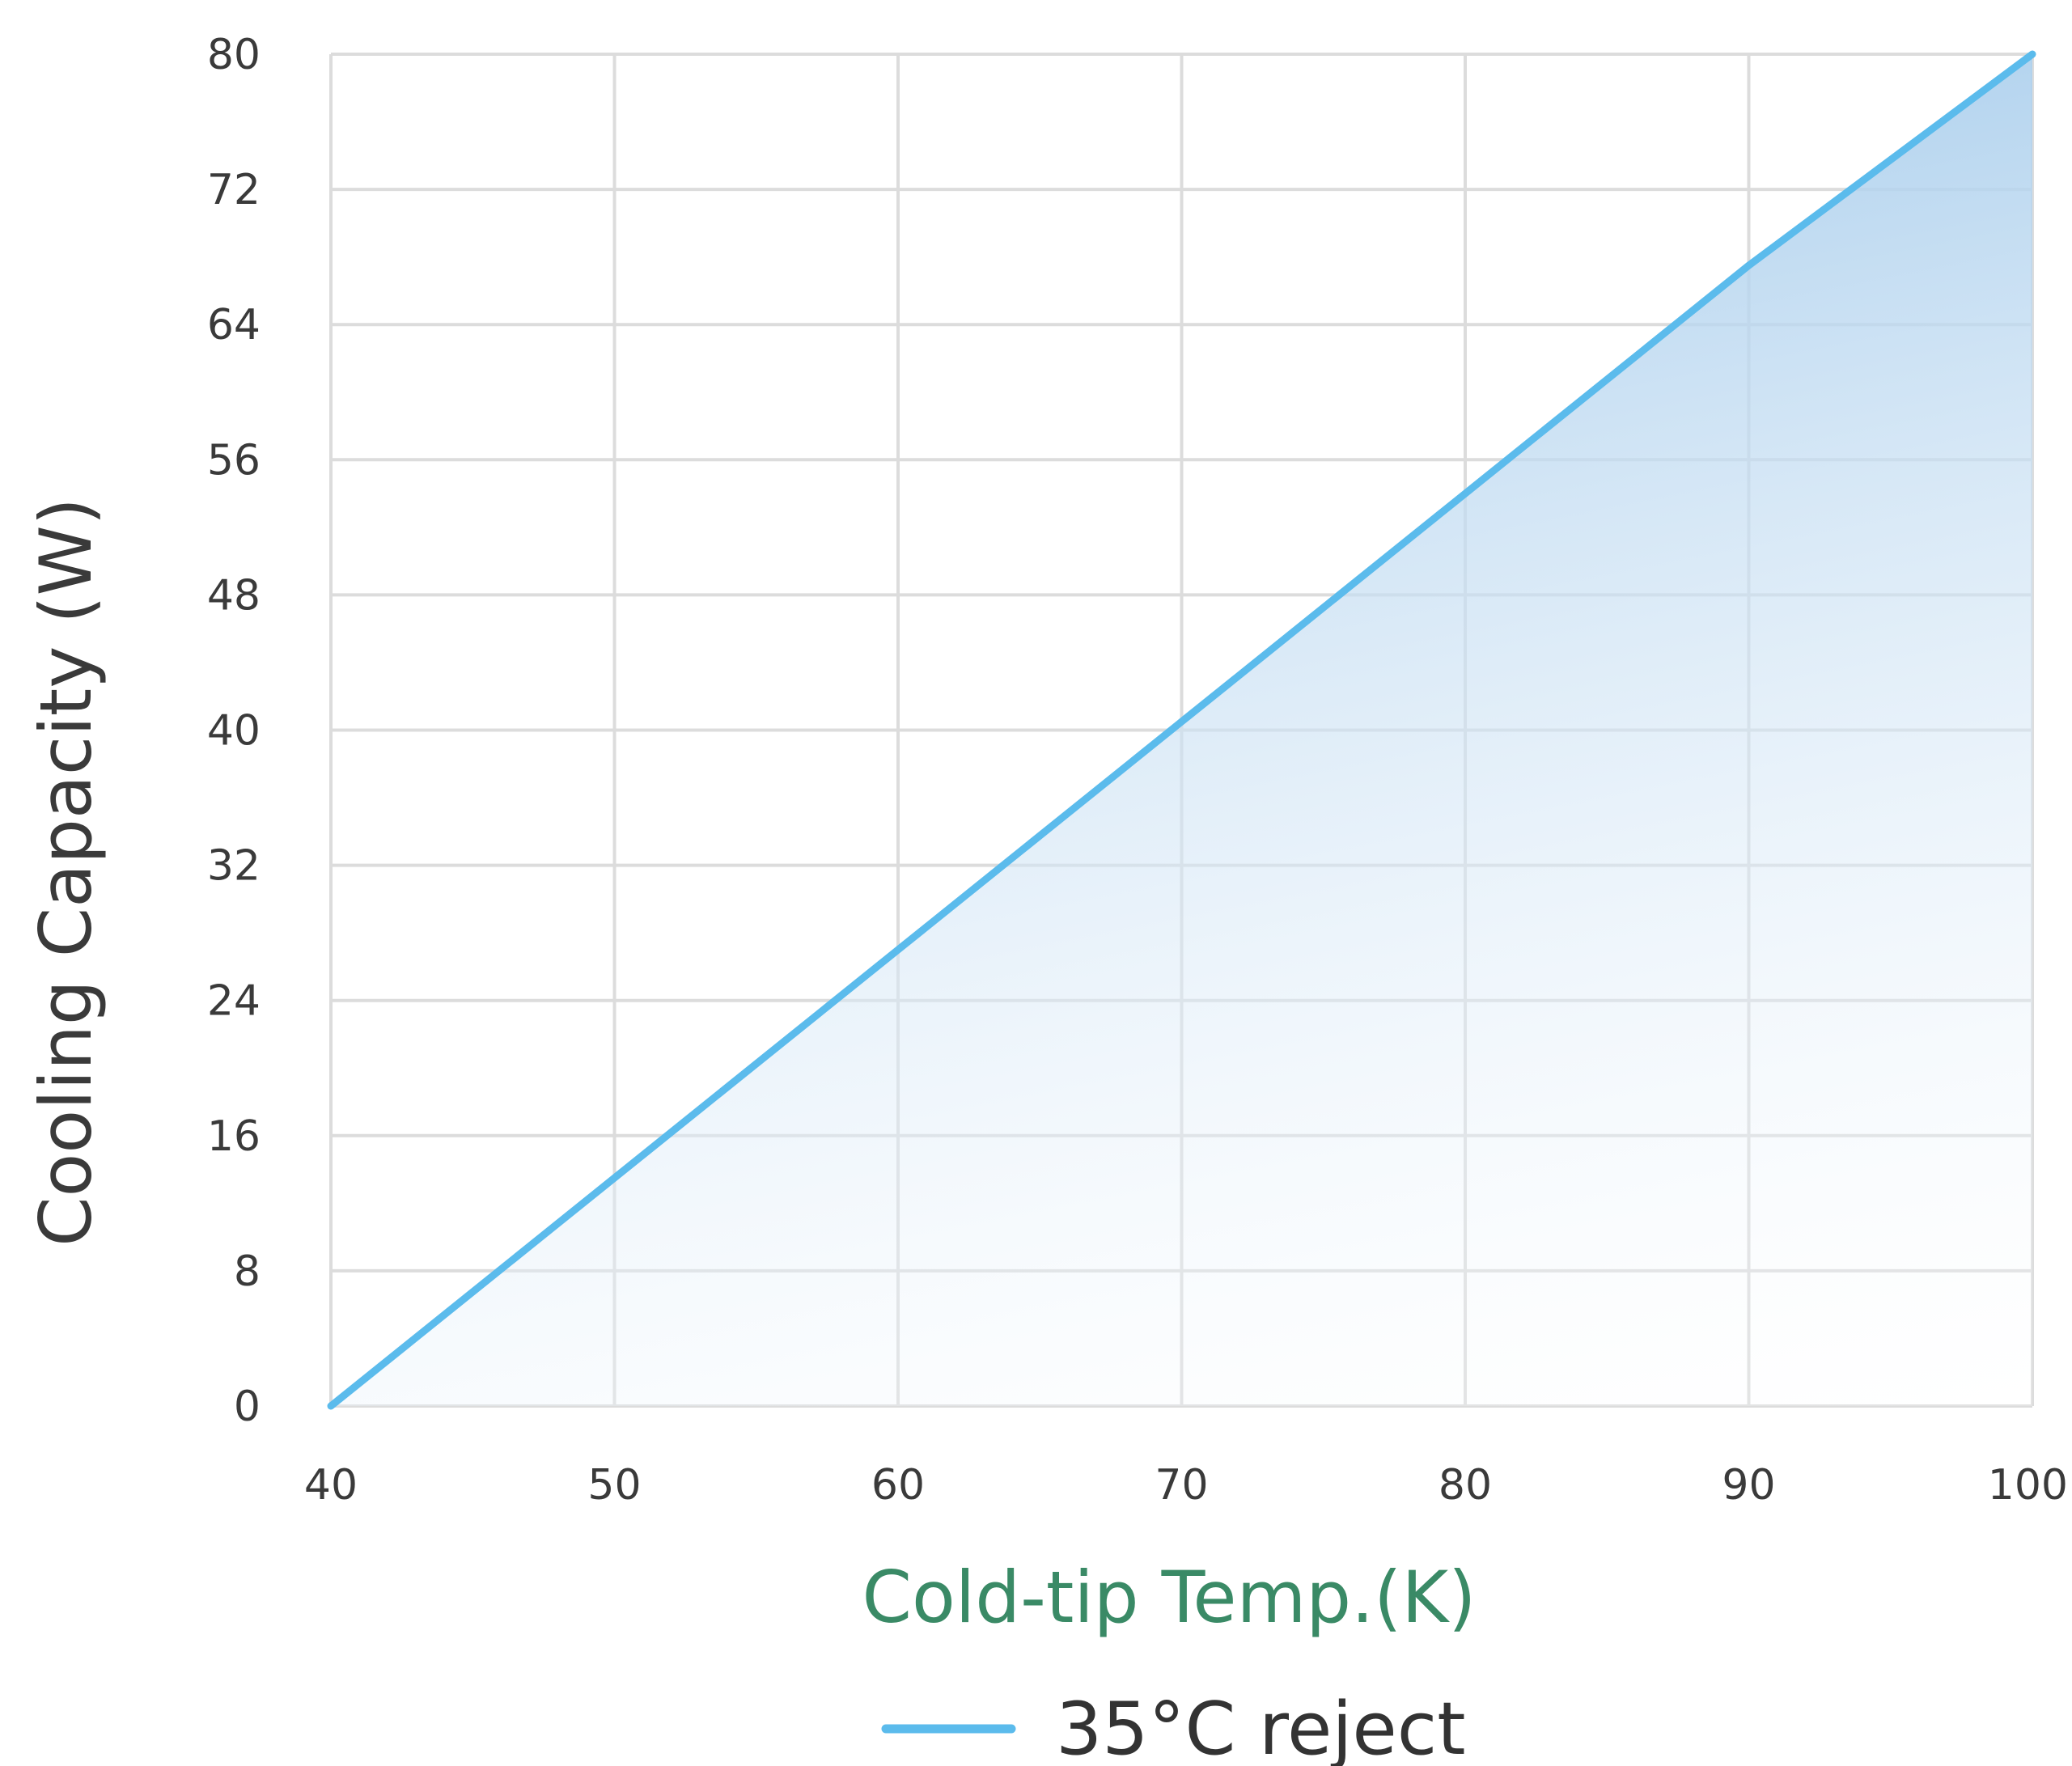  Describe the element at coordinates (234, 325) in the screenshot. I see `y-tick-label-64: 64` at that location.